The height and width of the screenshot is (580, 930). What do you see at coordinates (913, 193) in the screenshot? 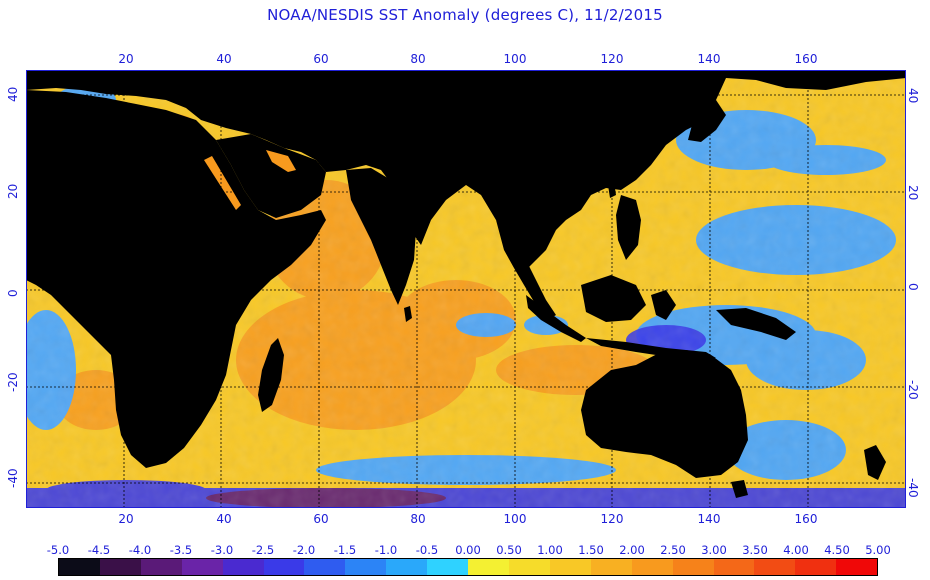
I see `right-lat-label-20: 20` at bounding box center [913, 193].